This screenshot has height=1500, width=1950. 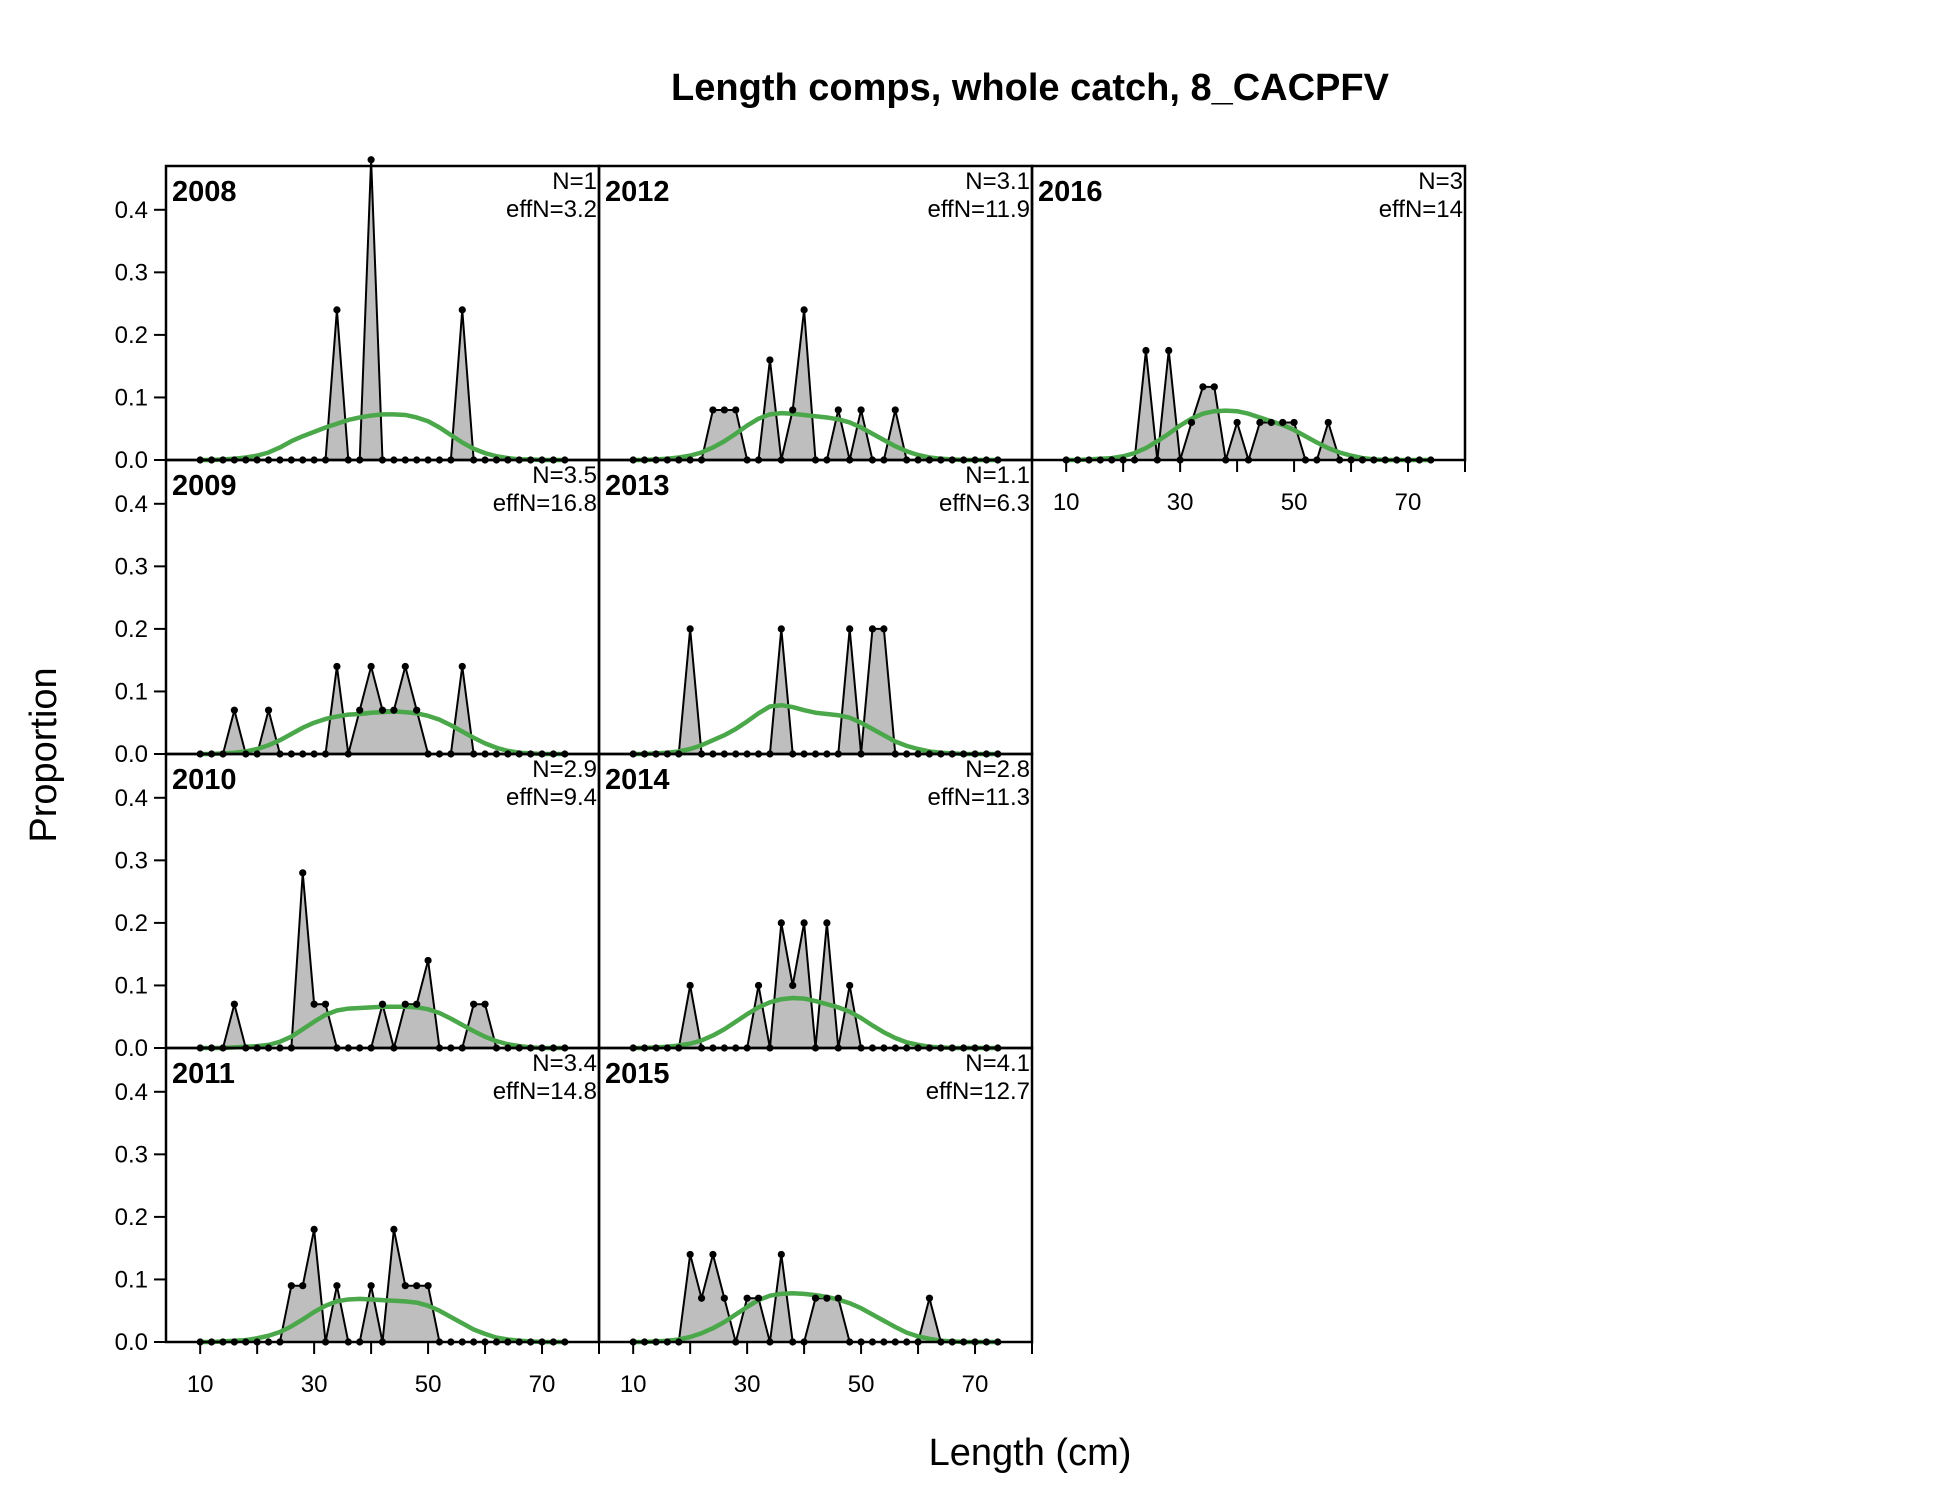 What do you see at coordinates (978, 797) in the screenshot?
I see `panel-effn-label: effN=11.3` at bounding box center [978, 797].